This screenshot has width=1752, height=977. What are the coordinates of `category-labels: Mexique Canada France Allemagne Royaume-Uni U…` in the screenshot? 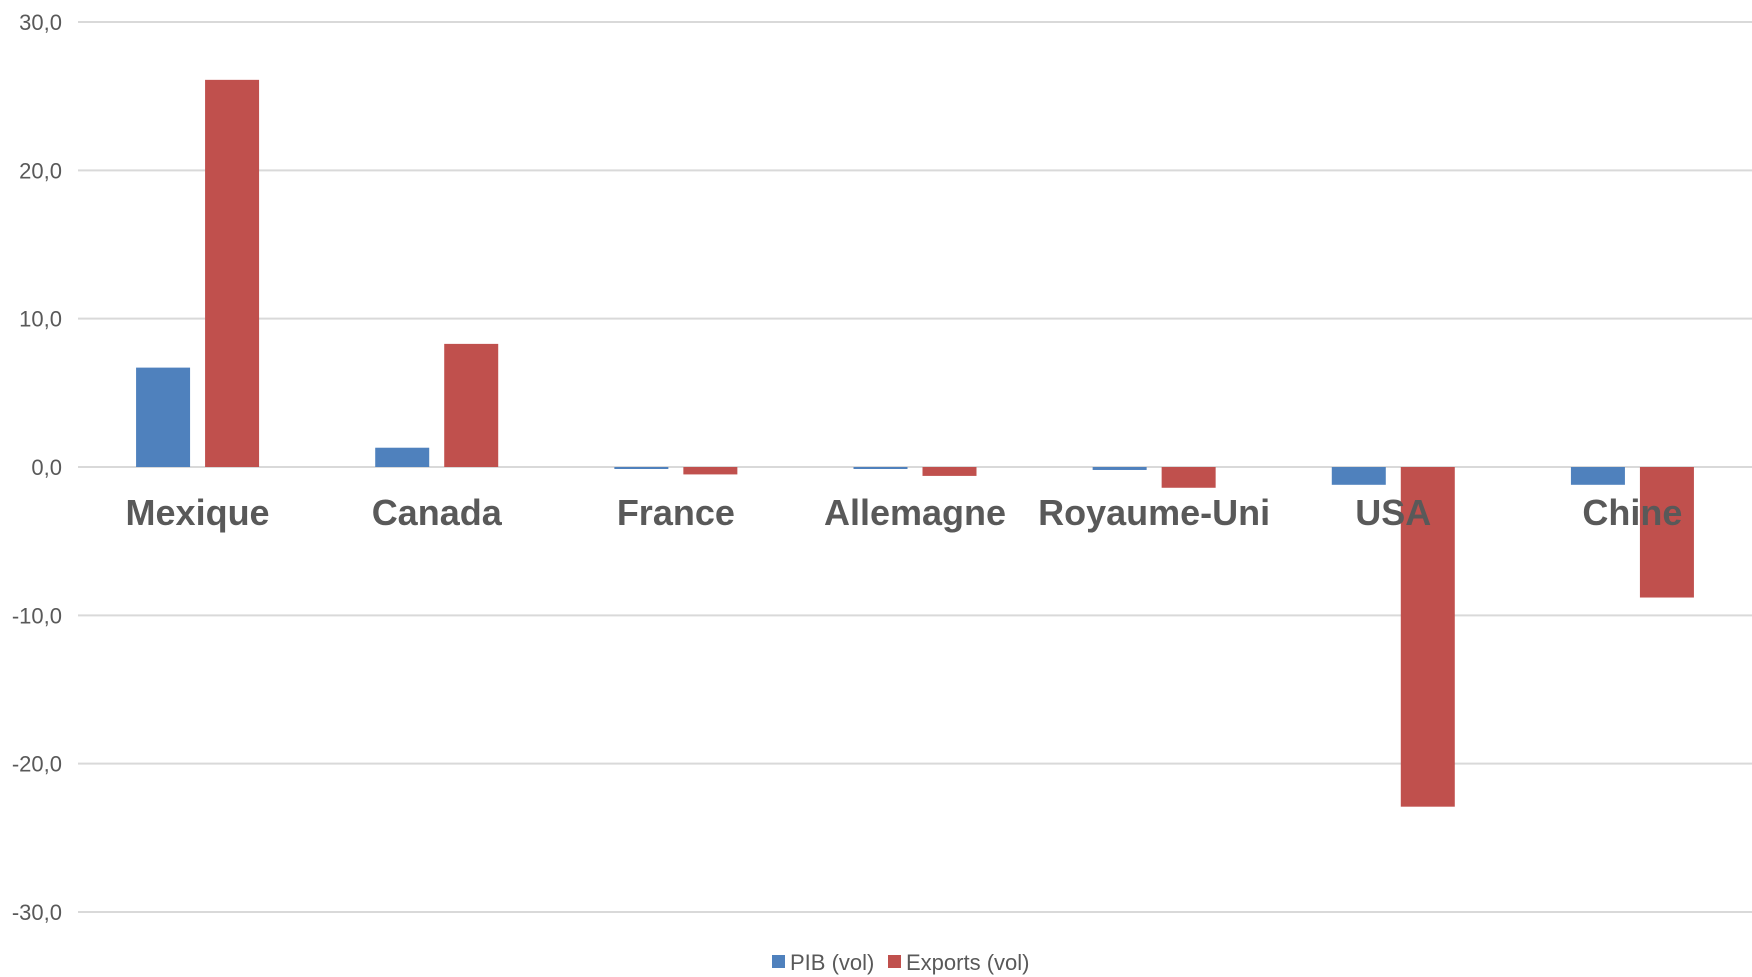 It's located at (904, 512).